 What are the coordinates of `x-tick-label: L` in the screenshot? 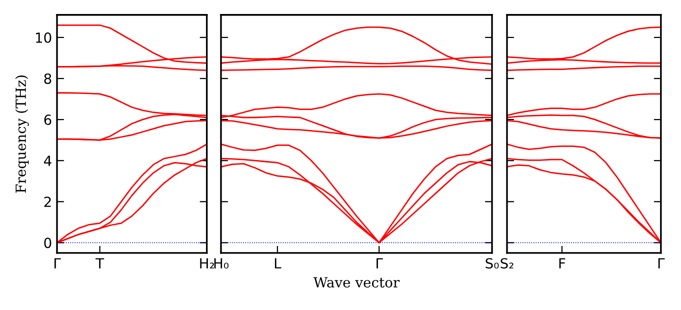 It's located at (278, 263).